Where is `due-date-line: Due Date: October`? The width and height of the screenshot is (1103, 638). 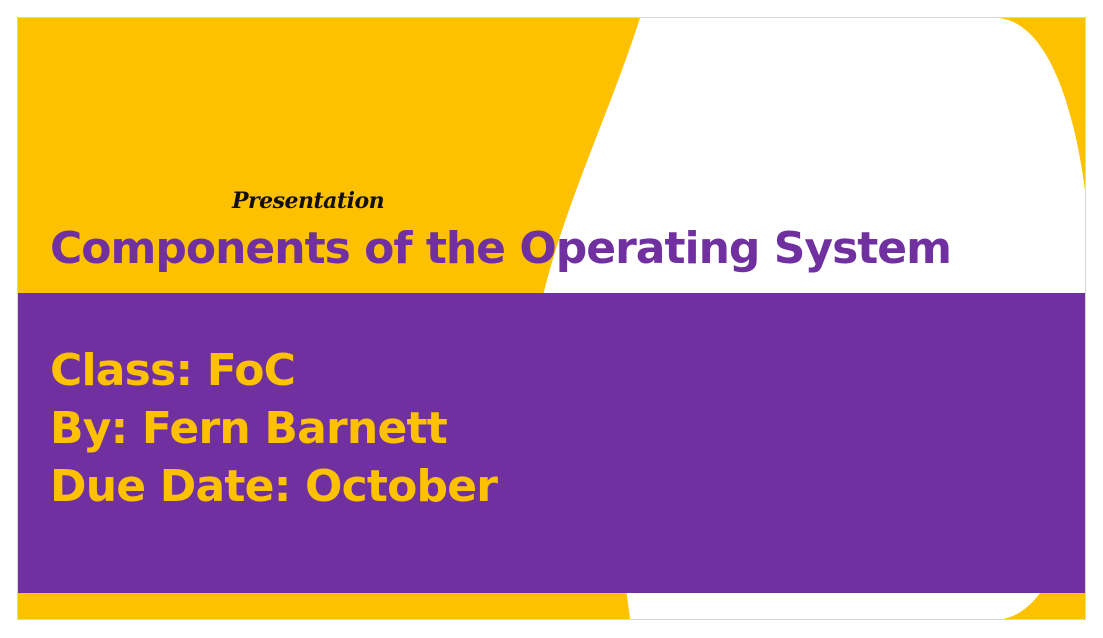 due-date-line: Due Date: October is located at coordinates (274, 486).